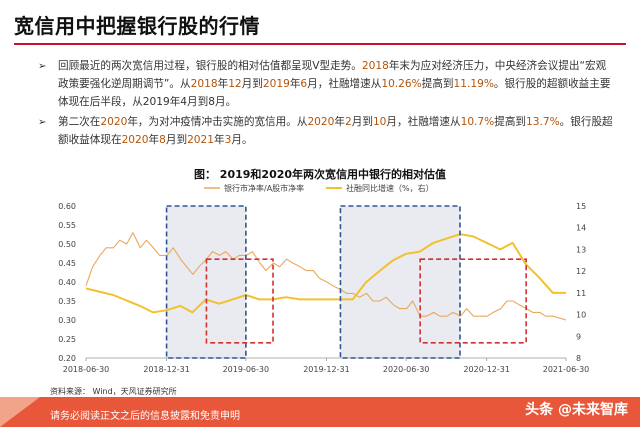  Describe the element at coordinates (113, 391) in the screenshot. I see `source-note: 资料来源： Wind，天风证券研究所` at that location.